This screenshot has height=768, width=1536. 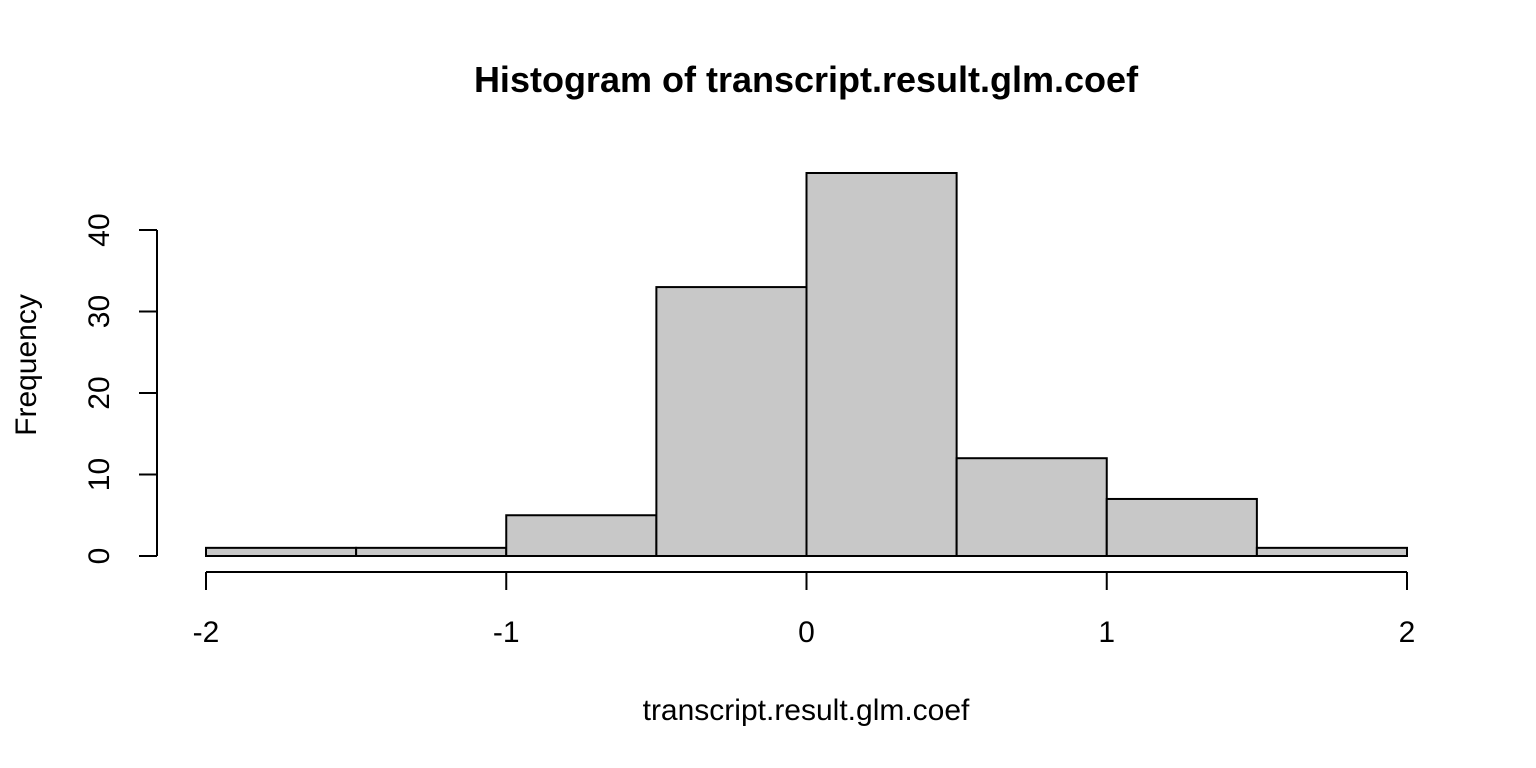 I want to click on x-tick-label: 2, so click(x=1407, y=632).